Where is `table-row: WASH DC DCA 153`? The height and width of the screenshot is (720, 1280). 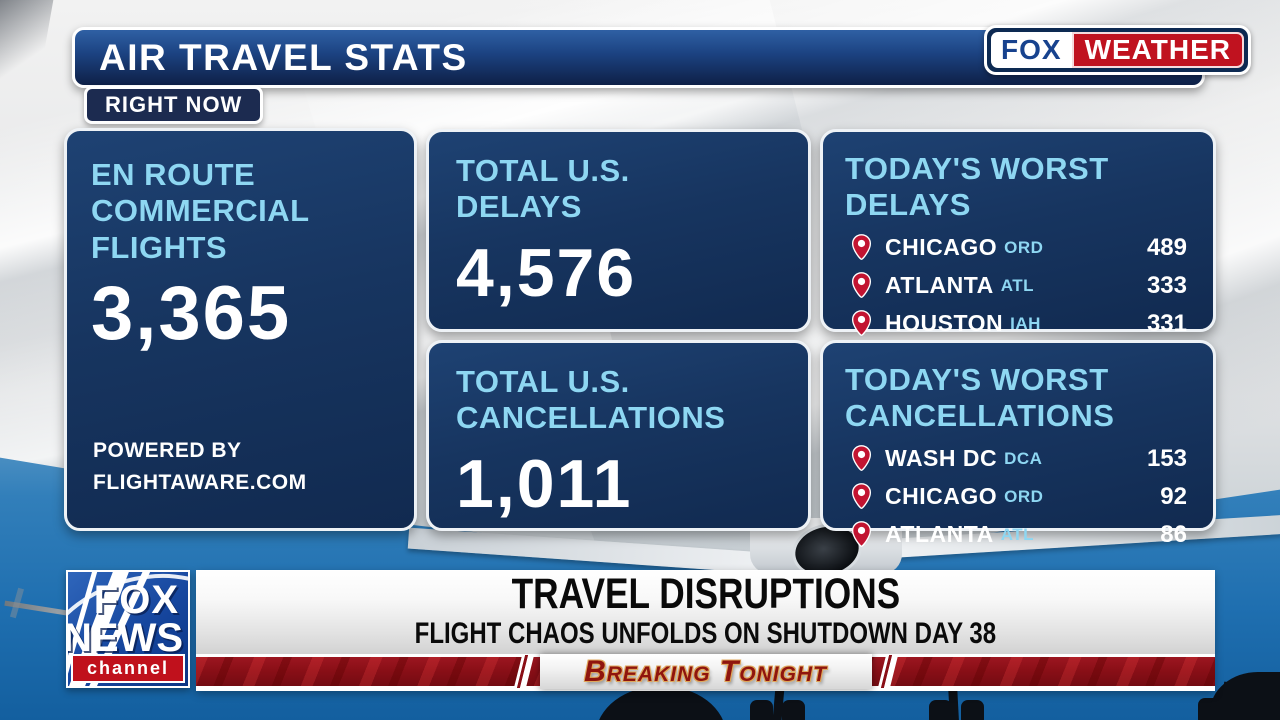
table-row: WASH DC DCA 153 is located at coordinates (1018, 459).